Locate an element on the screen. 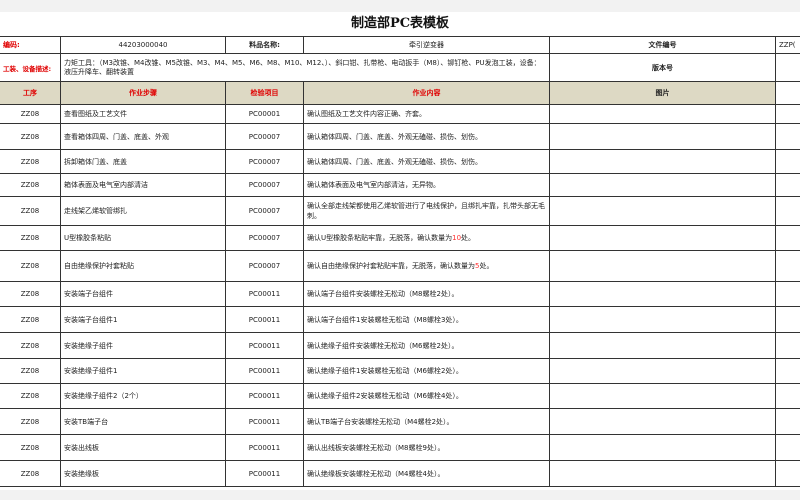 This screenshot has width=800, height=500. row-content-cell: 确认绝缘板安装螺栓无松动（M4螺栓4处）。 is located at coordinates (427, 474).